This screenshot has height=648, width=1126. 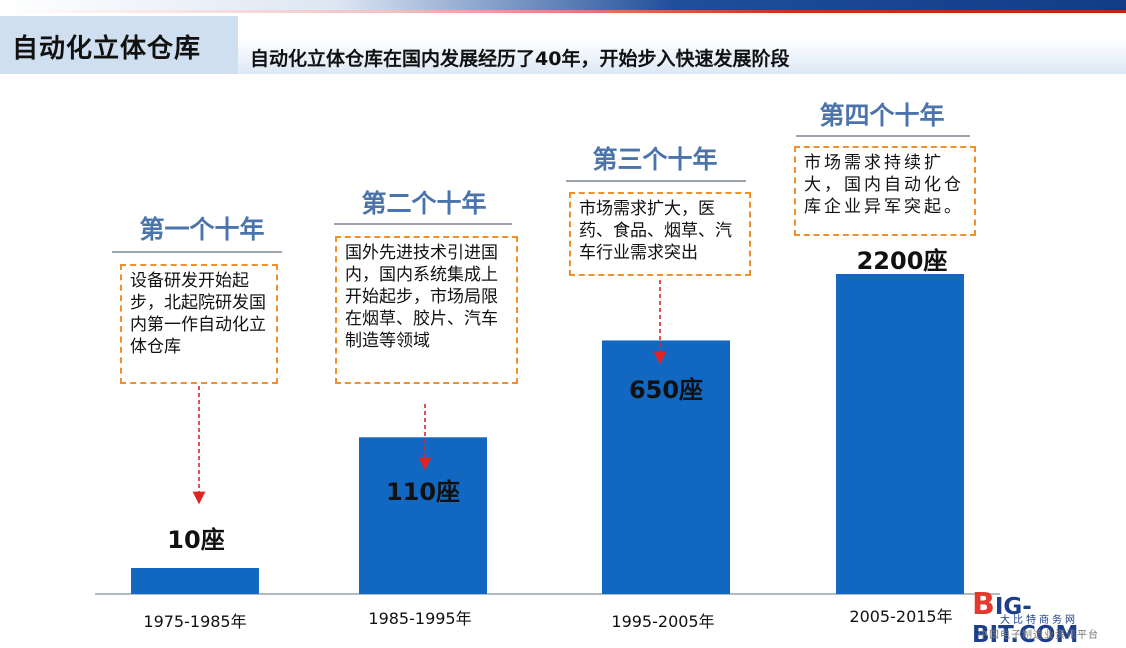 I want to click on category-label-2: 1985-1995年, so click(x=420, y=618).